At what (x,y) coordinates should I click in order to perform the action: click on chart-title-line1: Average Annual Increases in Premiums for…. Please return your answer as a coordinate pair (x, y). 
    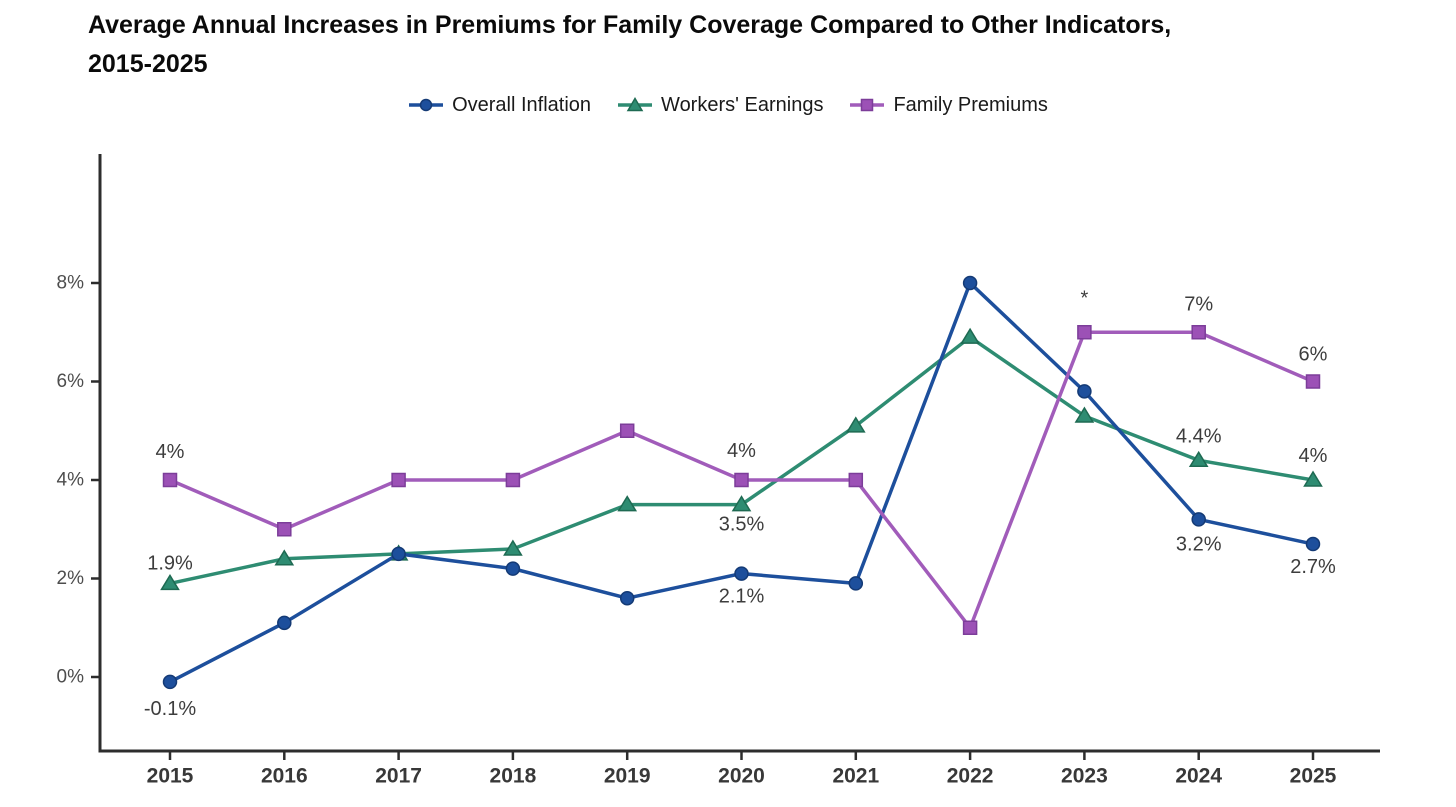
    Looking at the image, I should click on (630, 25).